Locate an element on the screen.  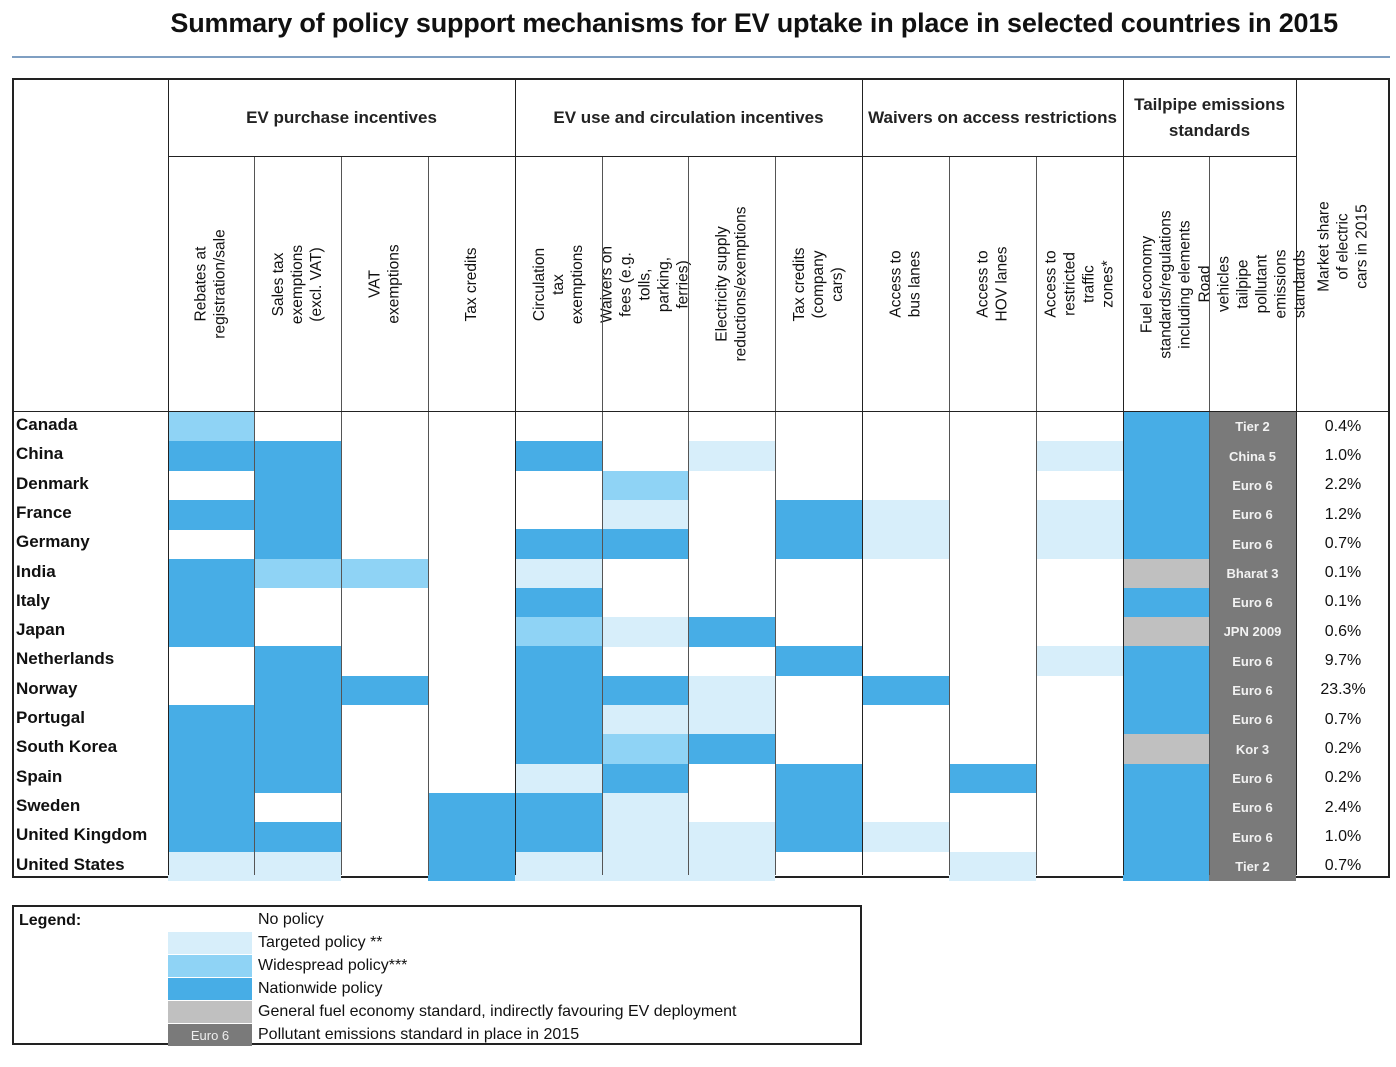
column-header-text: VAT exemptions is located at coordinates (384, 284).